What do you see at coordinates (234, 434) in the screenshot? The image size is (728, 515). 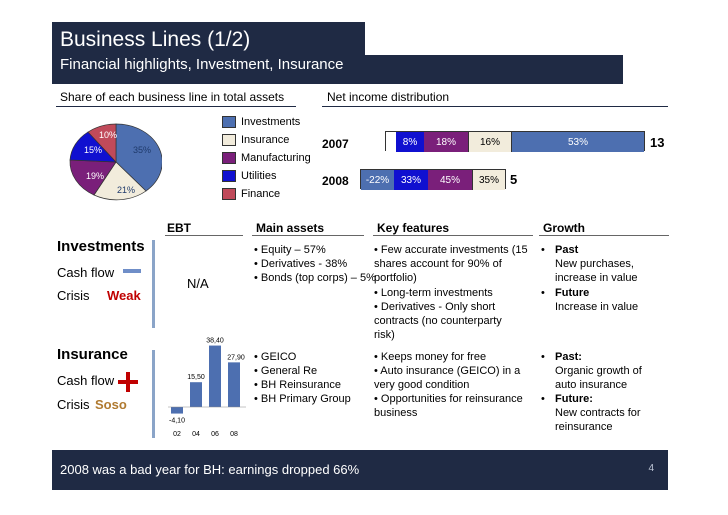 I see `ebt-tick-08: 08` at bounding box center [234, 434].